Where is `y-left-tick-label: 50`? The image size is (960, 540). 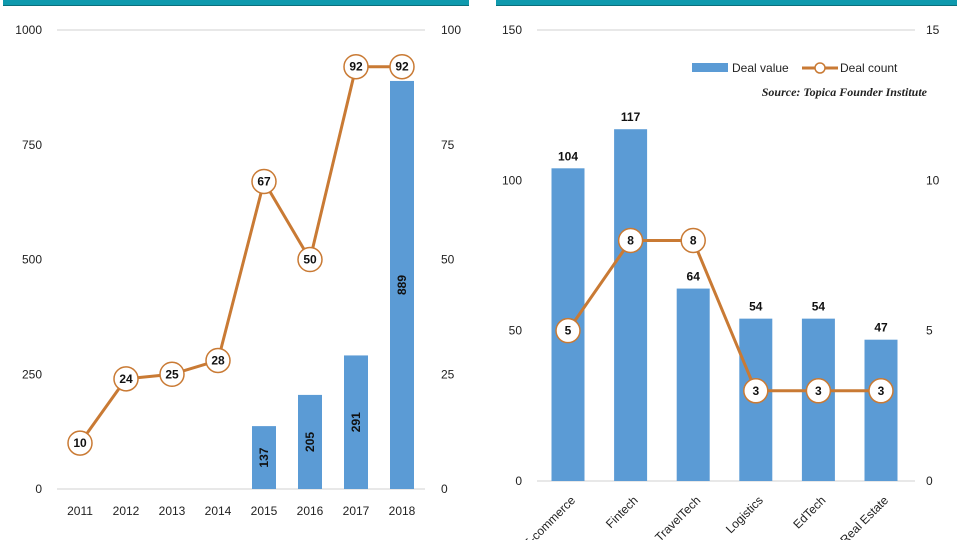 y-left-tick-label: 50 is located at coordinates (516, 331).